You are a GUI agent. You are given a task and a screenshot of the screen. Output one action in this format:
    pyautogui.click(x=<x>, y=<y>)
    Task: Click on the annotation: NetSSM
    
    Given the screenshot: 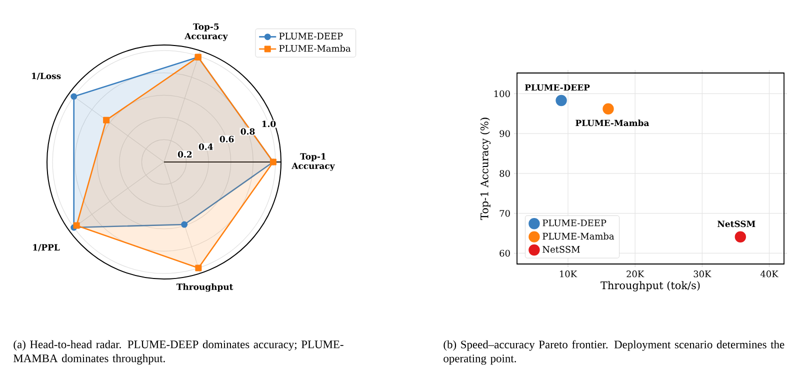 What is the action you would take?
    pyautogui.click(x=737, y=224)
    